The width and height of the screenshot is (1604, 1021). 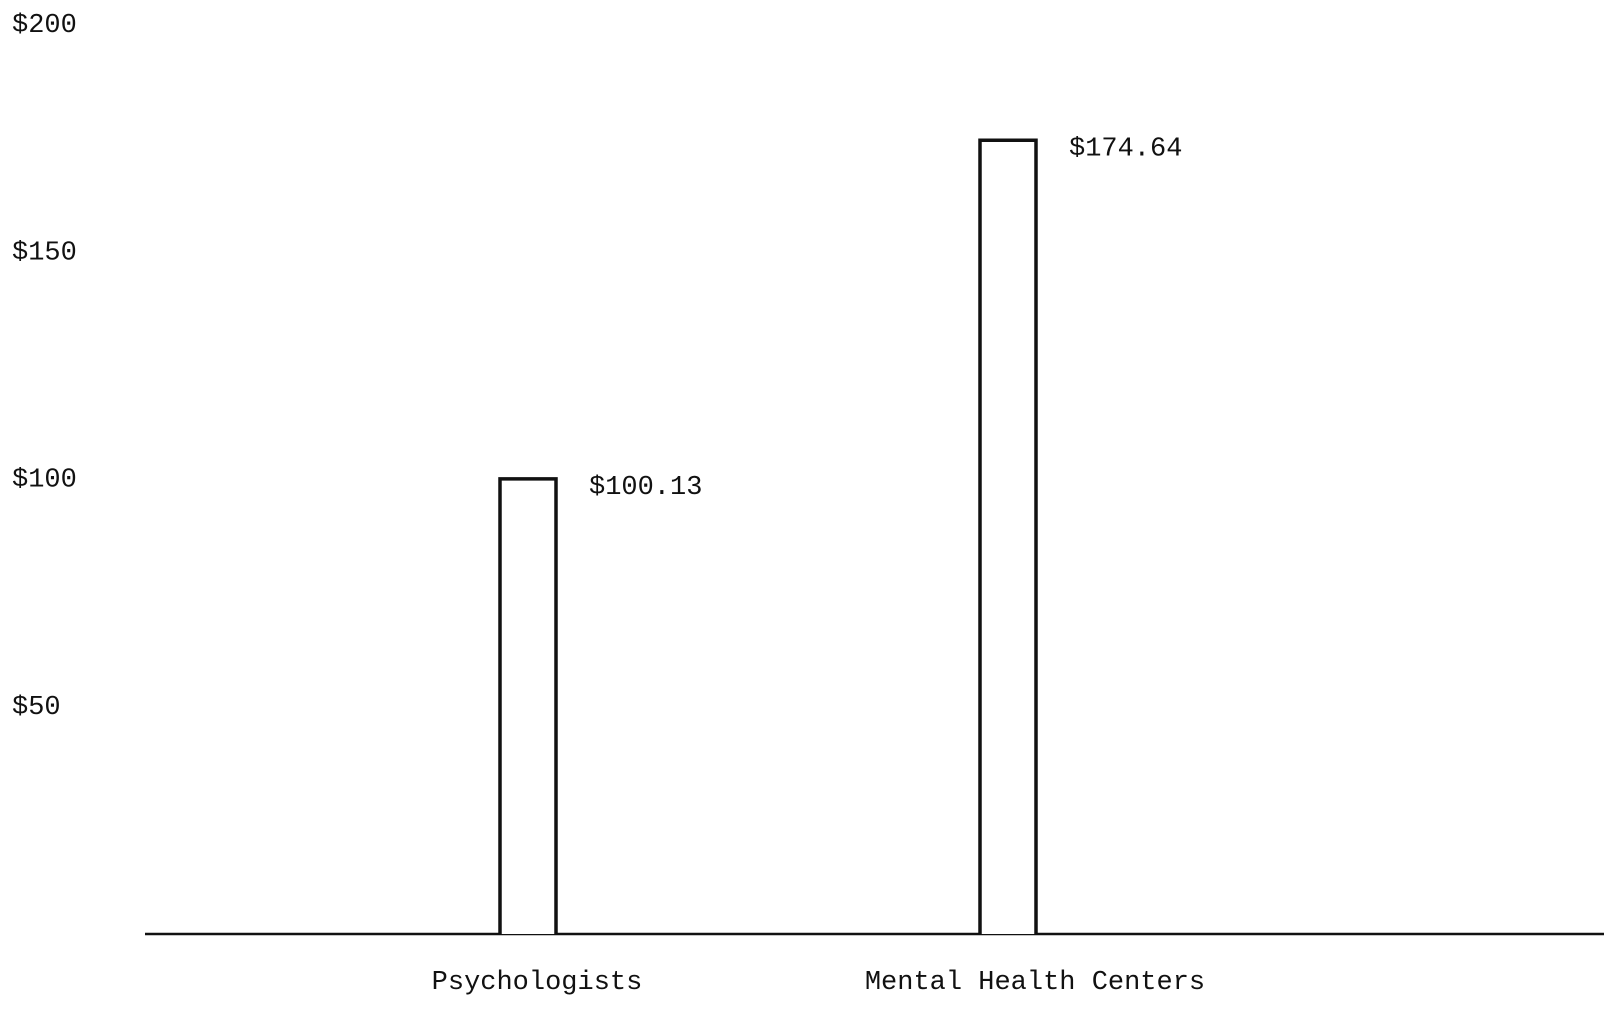 I want to click on y-tick-label: $150, so click(x=44, y=253).